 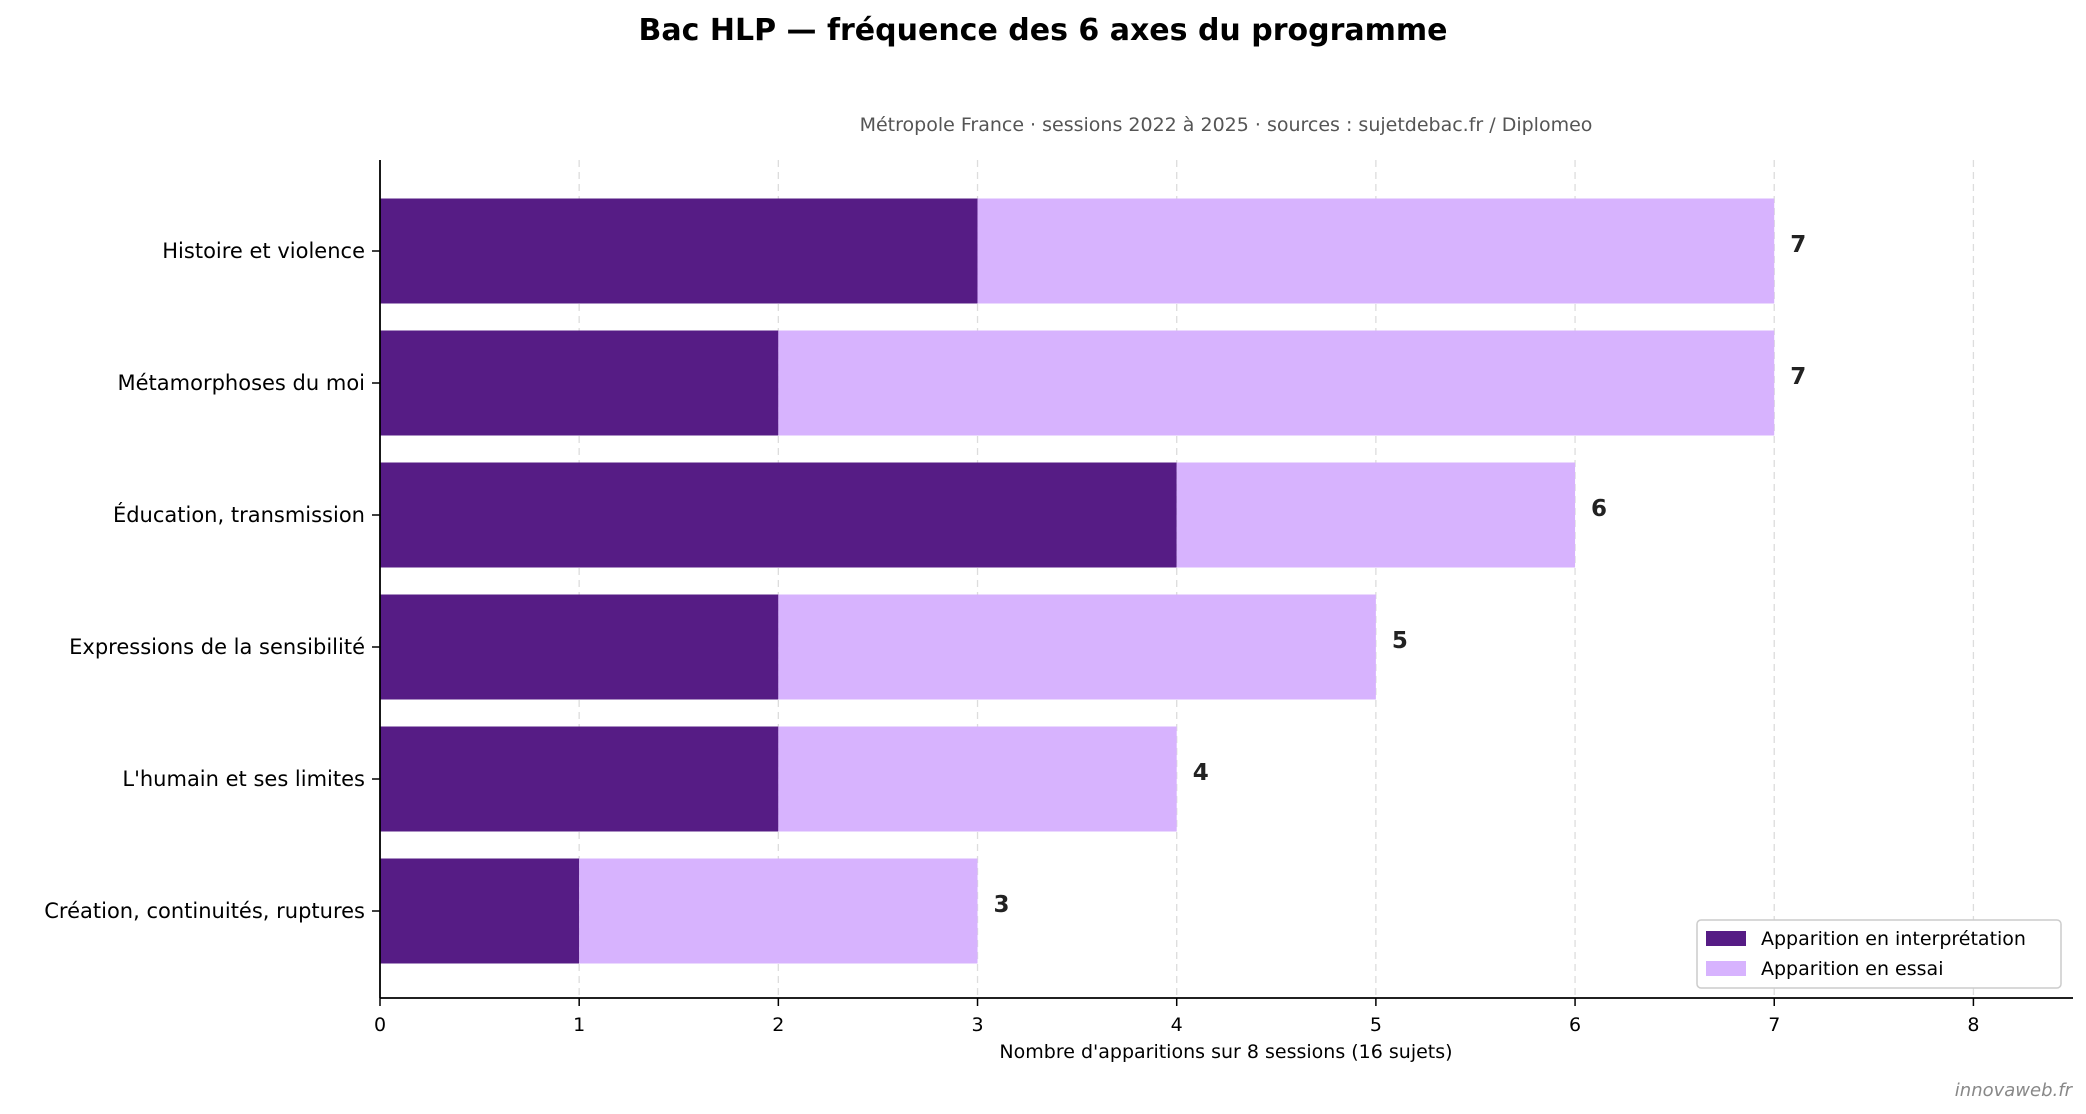 I want to click on legend-label-interpretation: Apparition en interprétation, so click(x=1893, y=939).